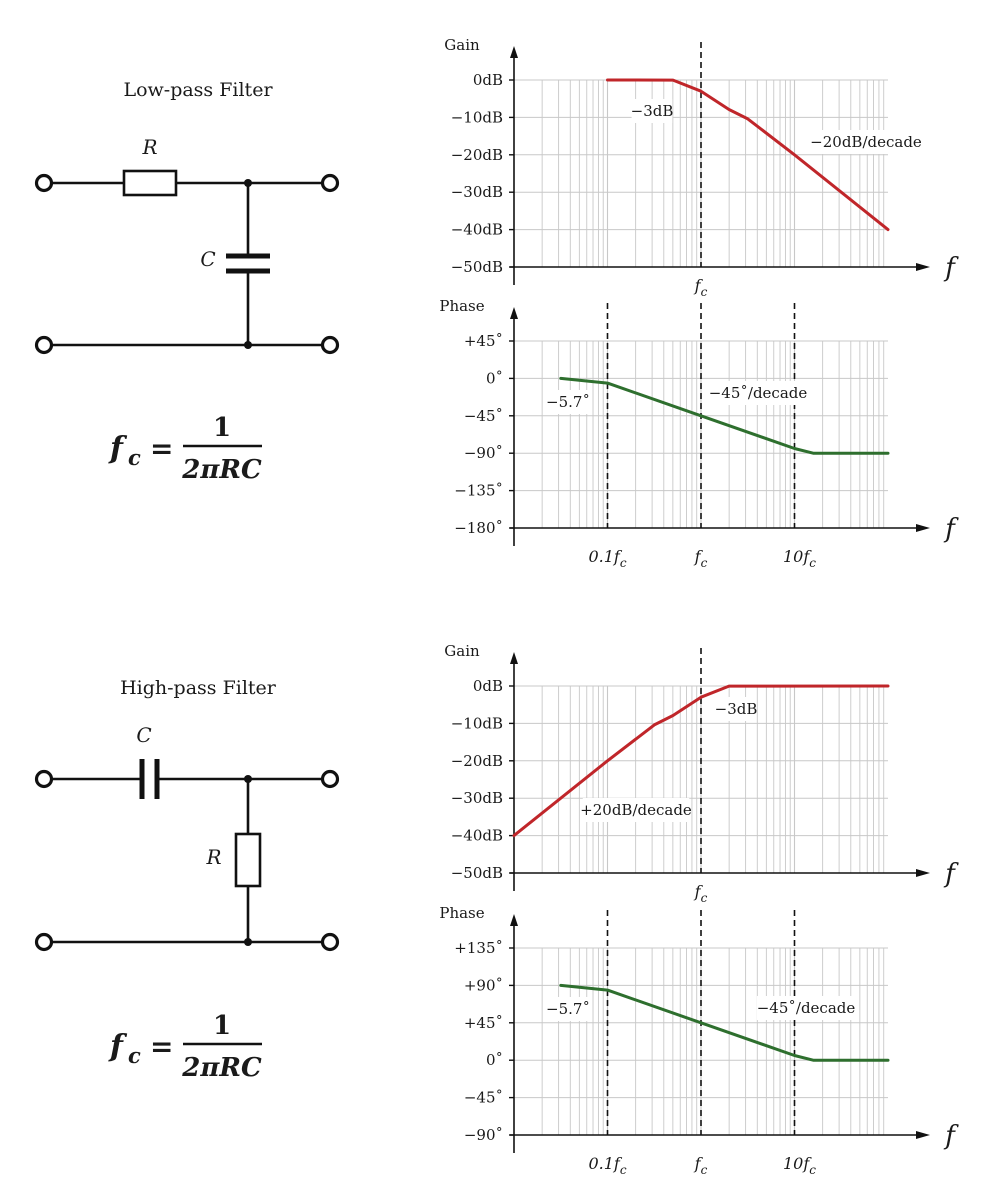 The image size is (989, 1204). What do you see at coordinates (483, 341) in the screenshot?
I see `y-tick-label: +45˚` at bounding box center [483, 341].